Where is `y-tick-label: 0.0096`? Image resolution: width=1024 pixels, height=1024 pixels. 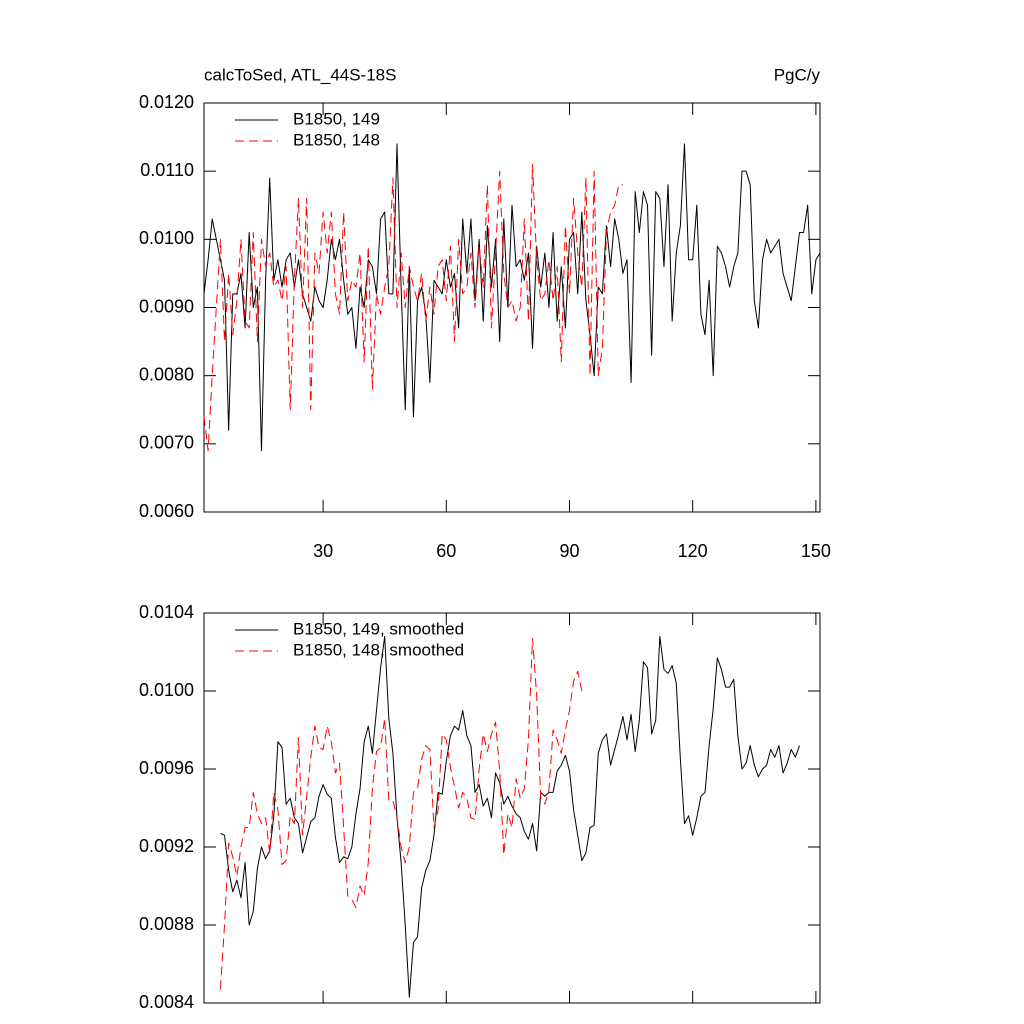 y-tick-label: 0.0096 is located at coordinates (166, 768).